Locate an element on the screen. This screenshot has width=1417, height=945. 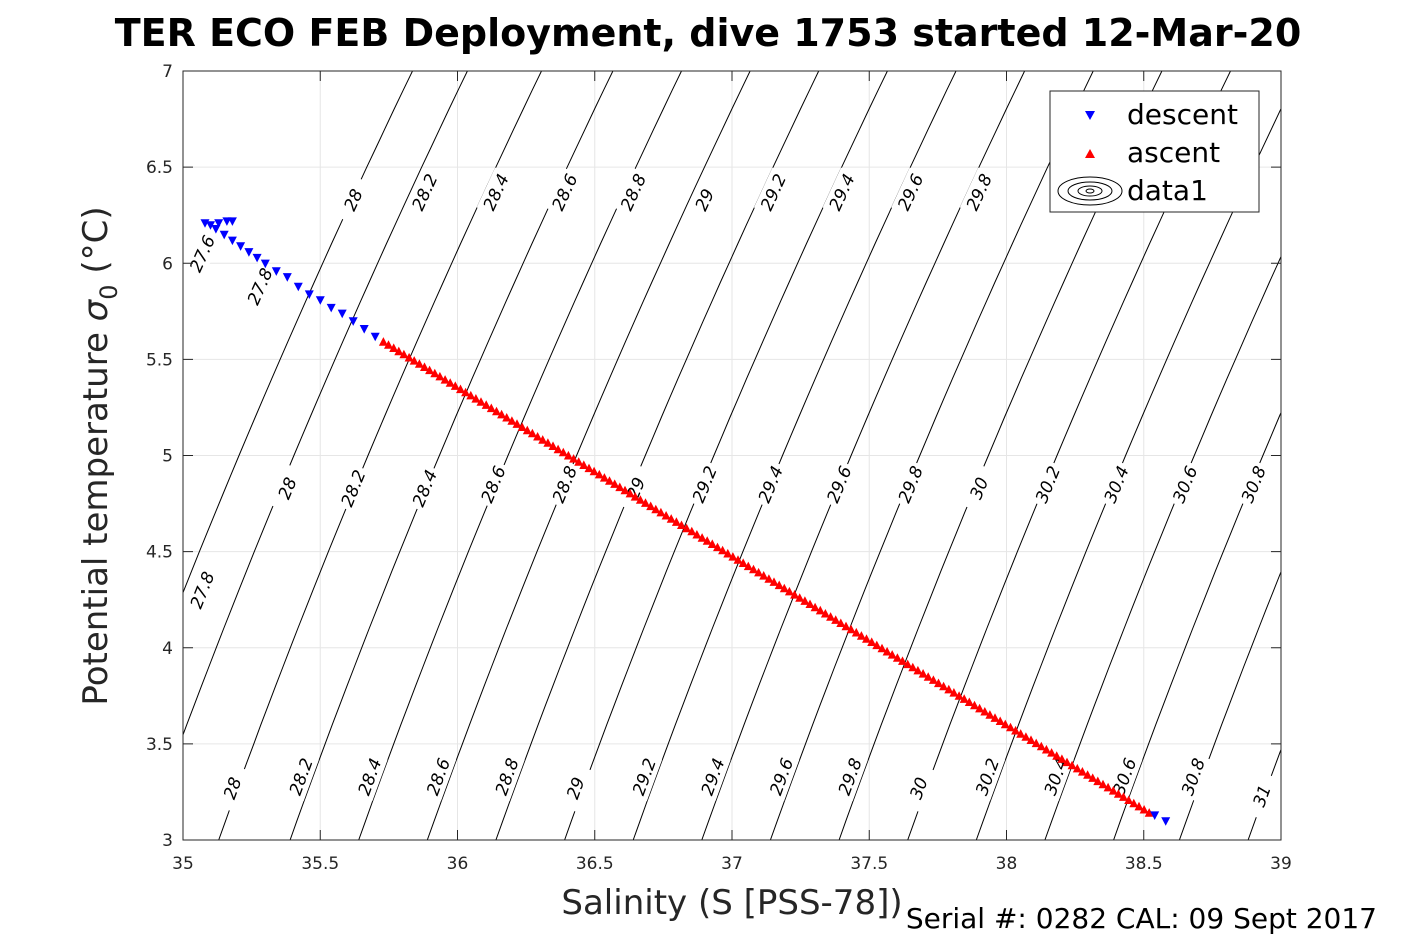
y-tick-label: 7 is located at coordinates (167, 72).